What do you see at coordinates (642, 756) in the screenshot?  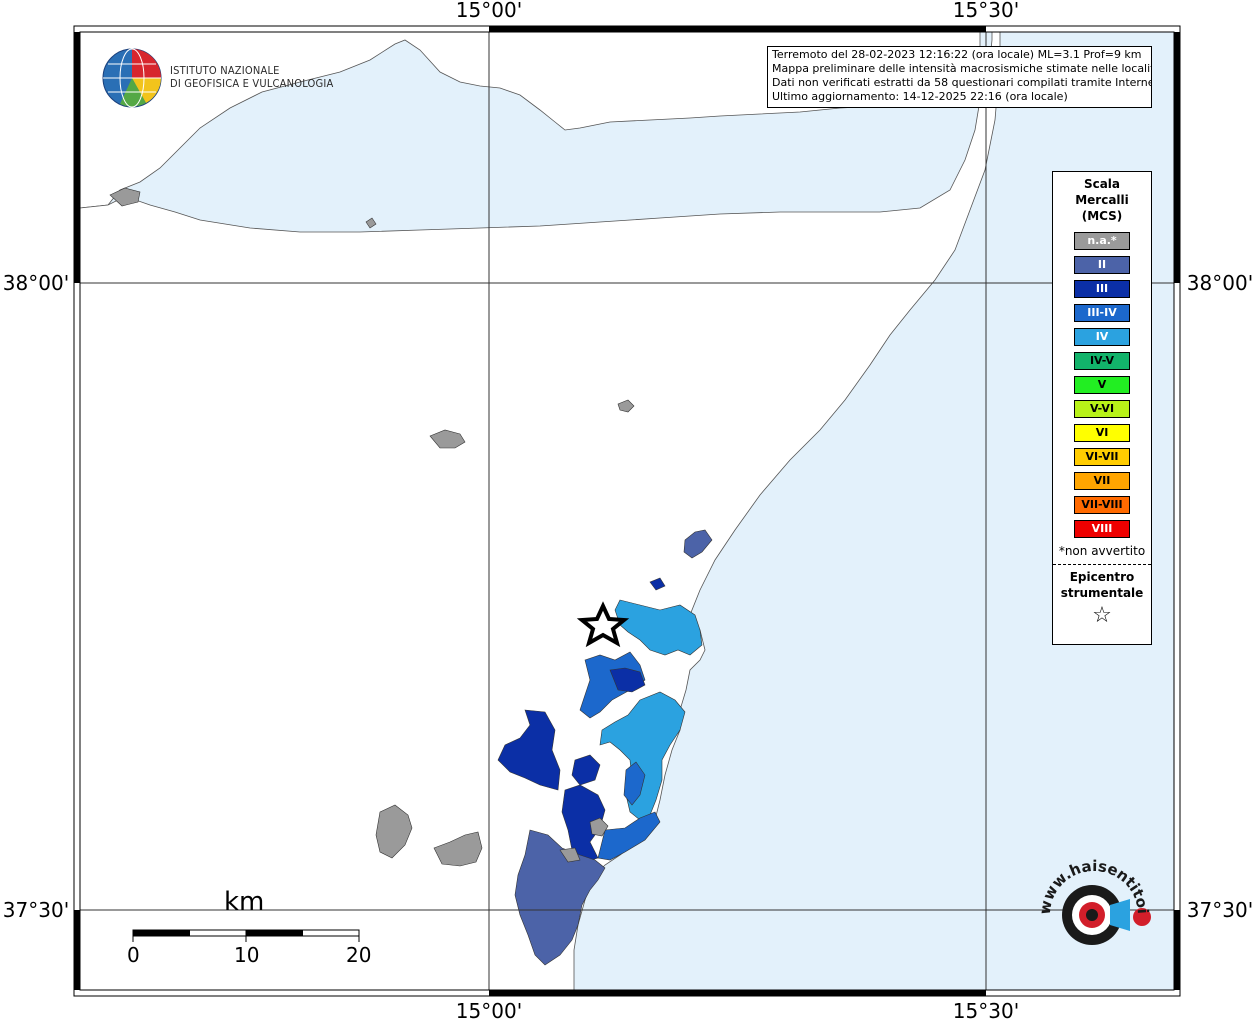 I see `intensity-area-iv-mid` at bounding box center [642, 756].